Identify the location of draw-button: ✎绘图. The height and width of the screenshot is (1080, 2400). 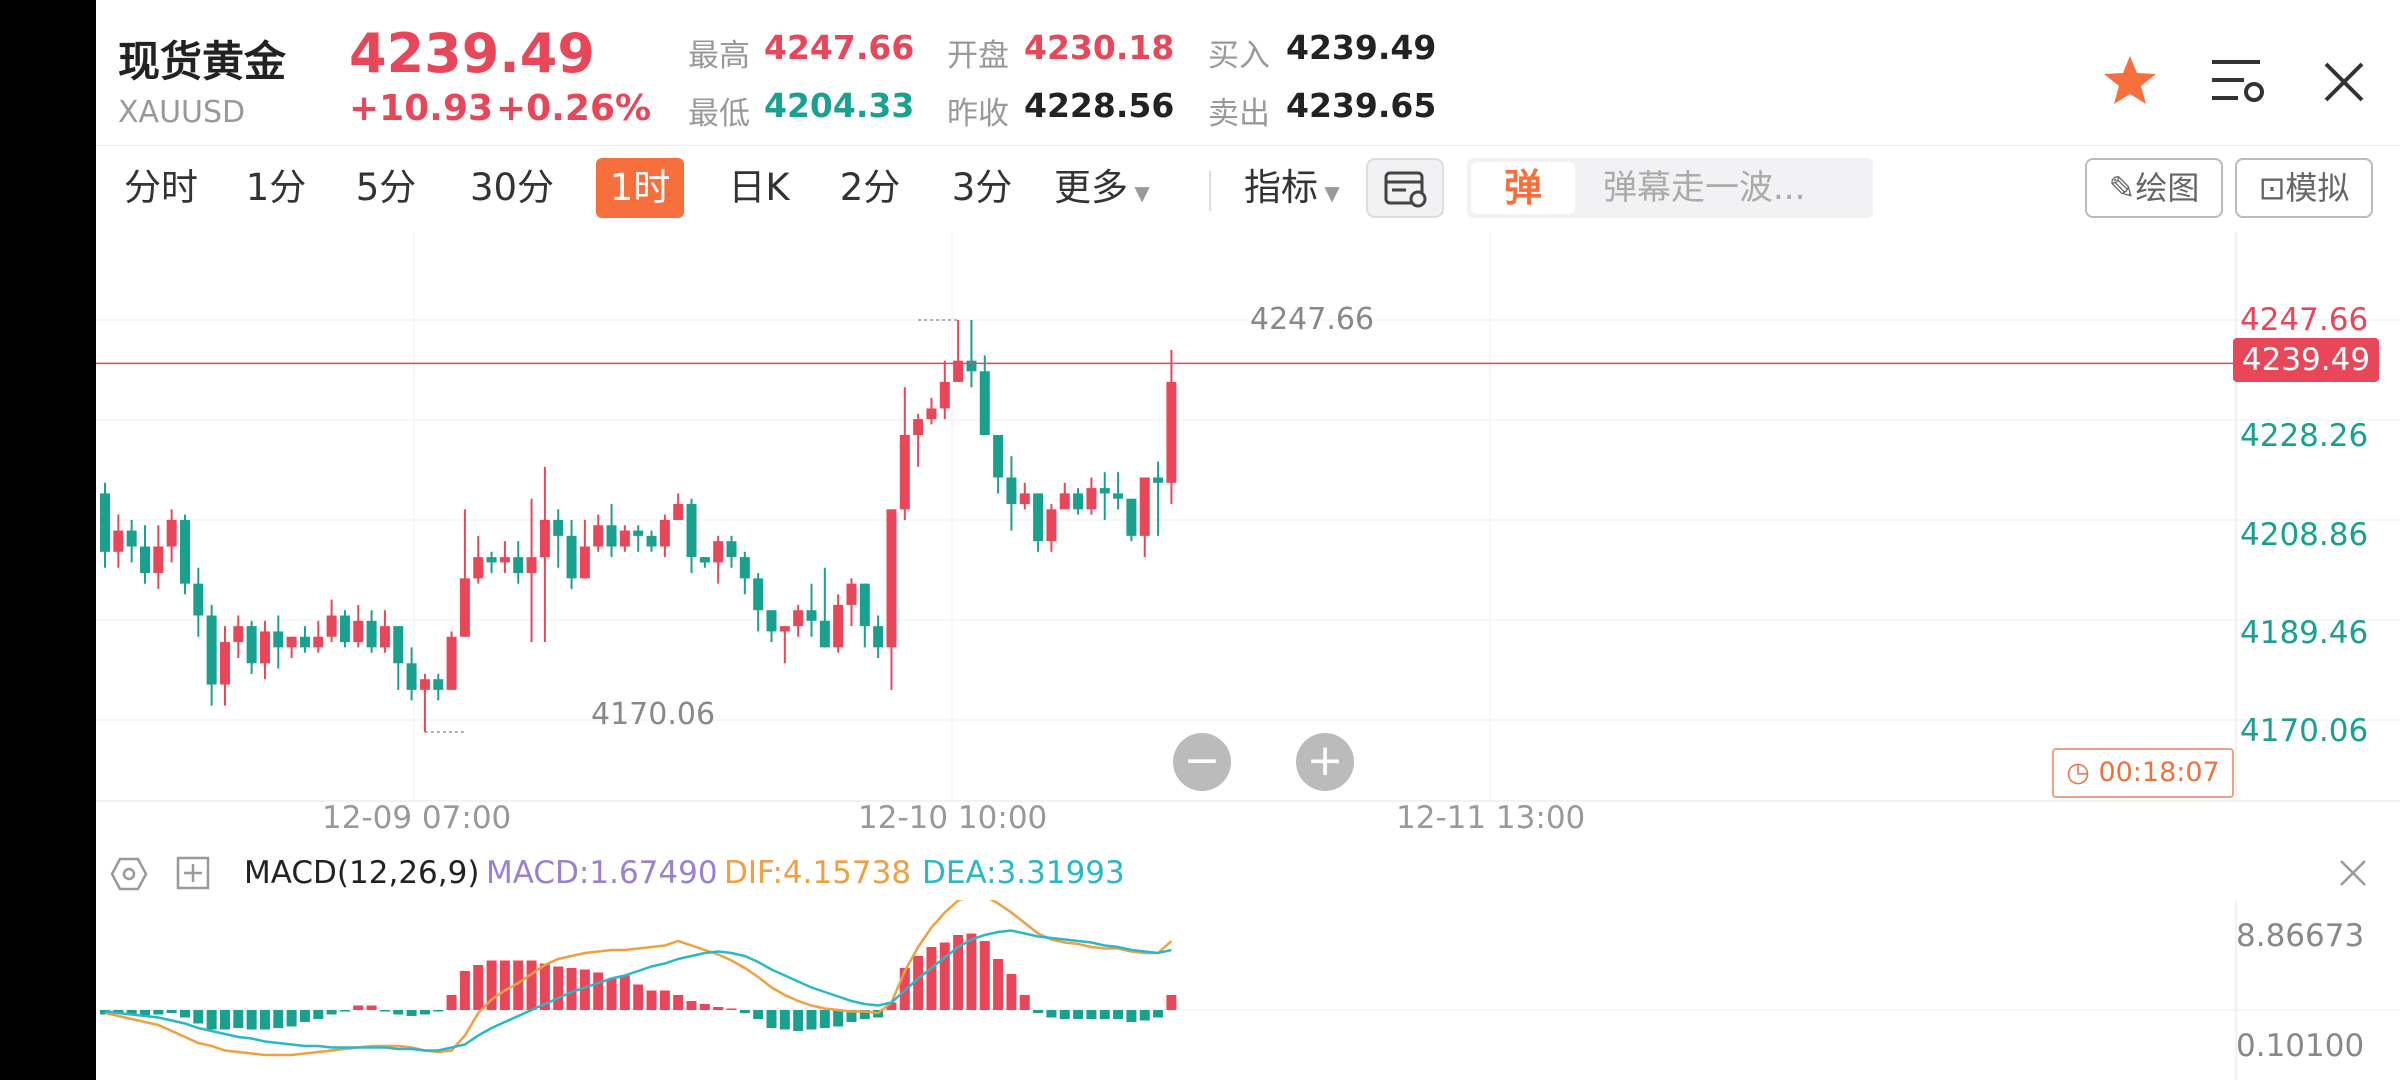
(2154, 188).